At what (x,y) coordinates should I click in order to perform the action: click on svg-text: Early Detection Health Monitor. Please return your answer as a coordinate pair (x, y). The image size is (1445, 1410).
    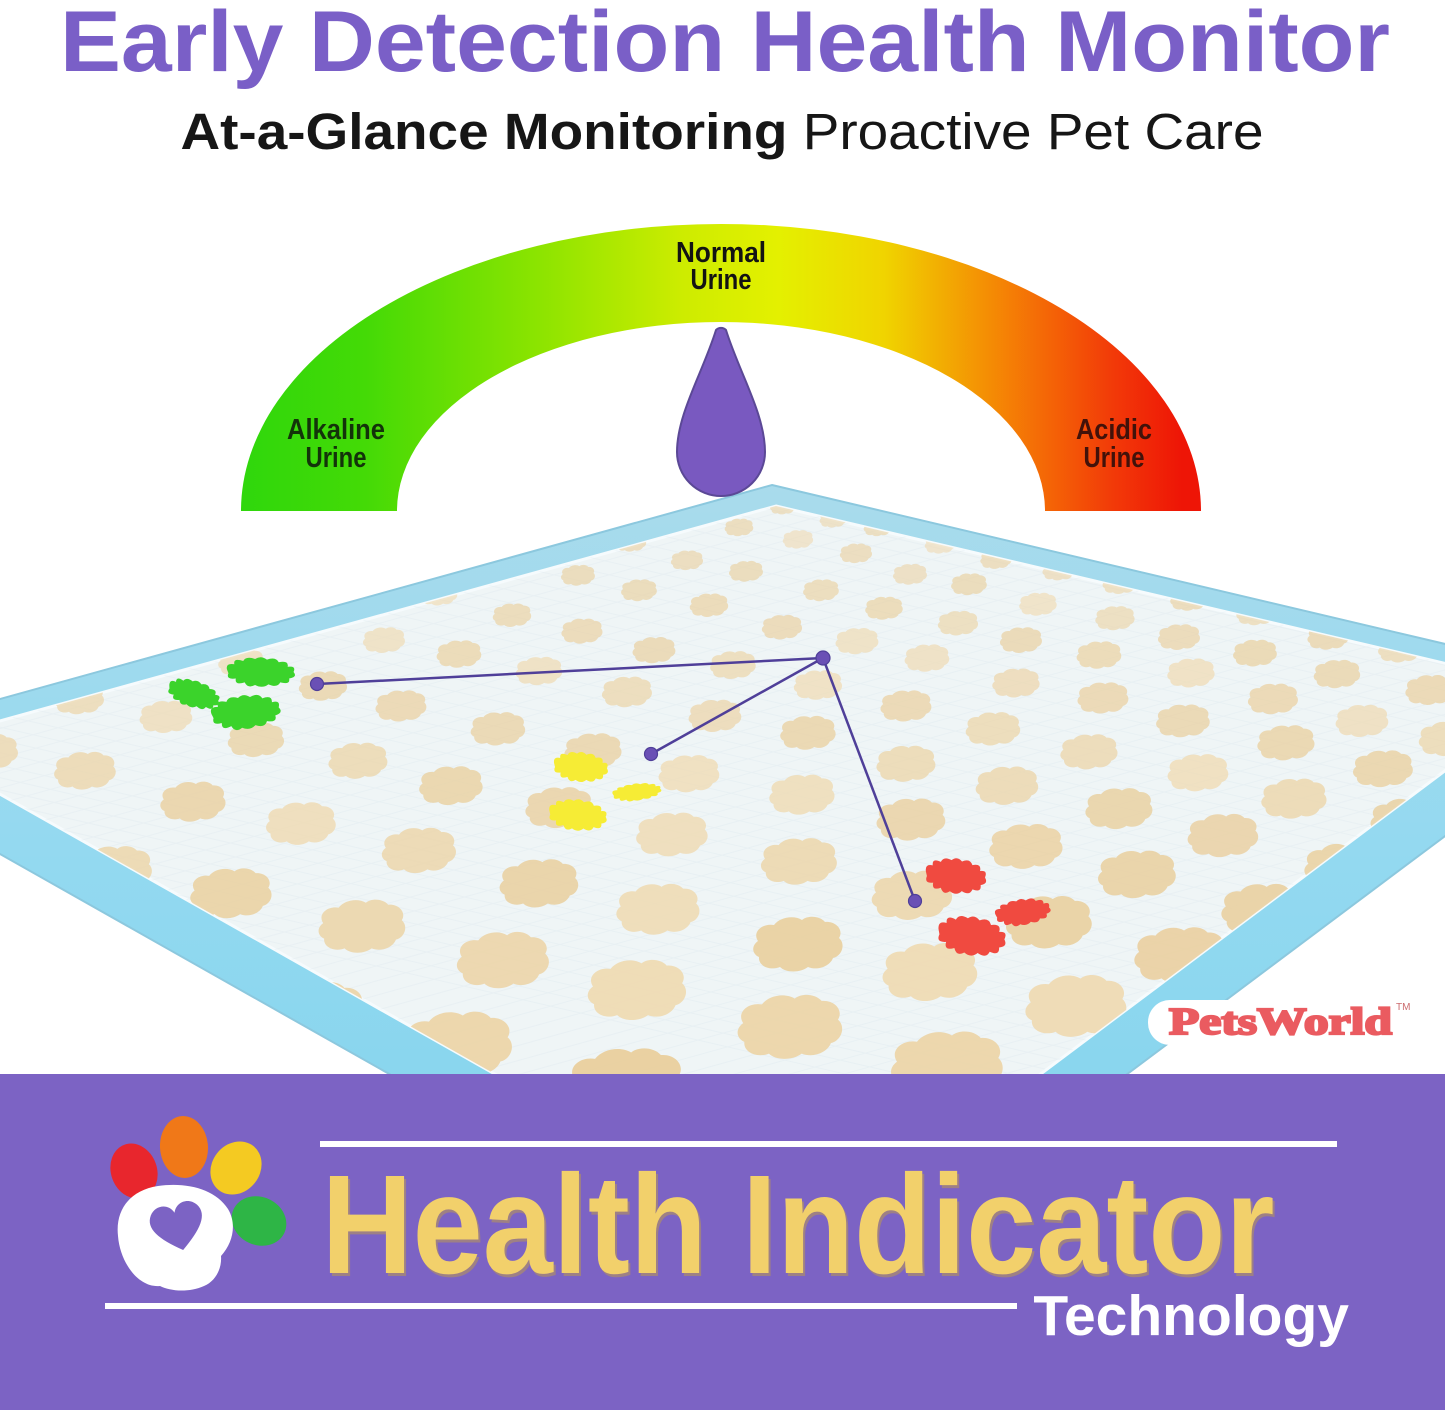
    Looking at the image, I should click on (725, 45).